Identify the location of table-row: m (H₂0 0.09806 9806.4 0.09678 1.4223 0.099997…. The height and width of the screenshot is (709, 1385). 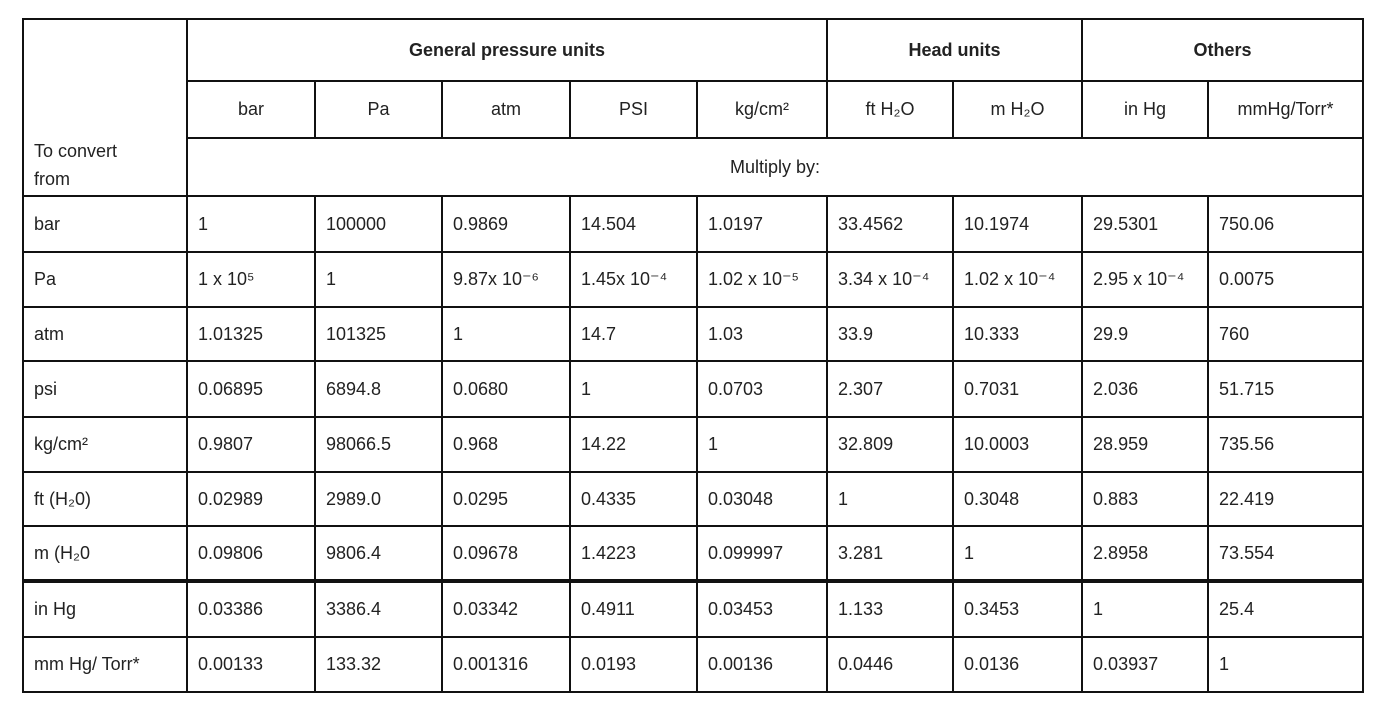
(693, 553).